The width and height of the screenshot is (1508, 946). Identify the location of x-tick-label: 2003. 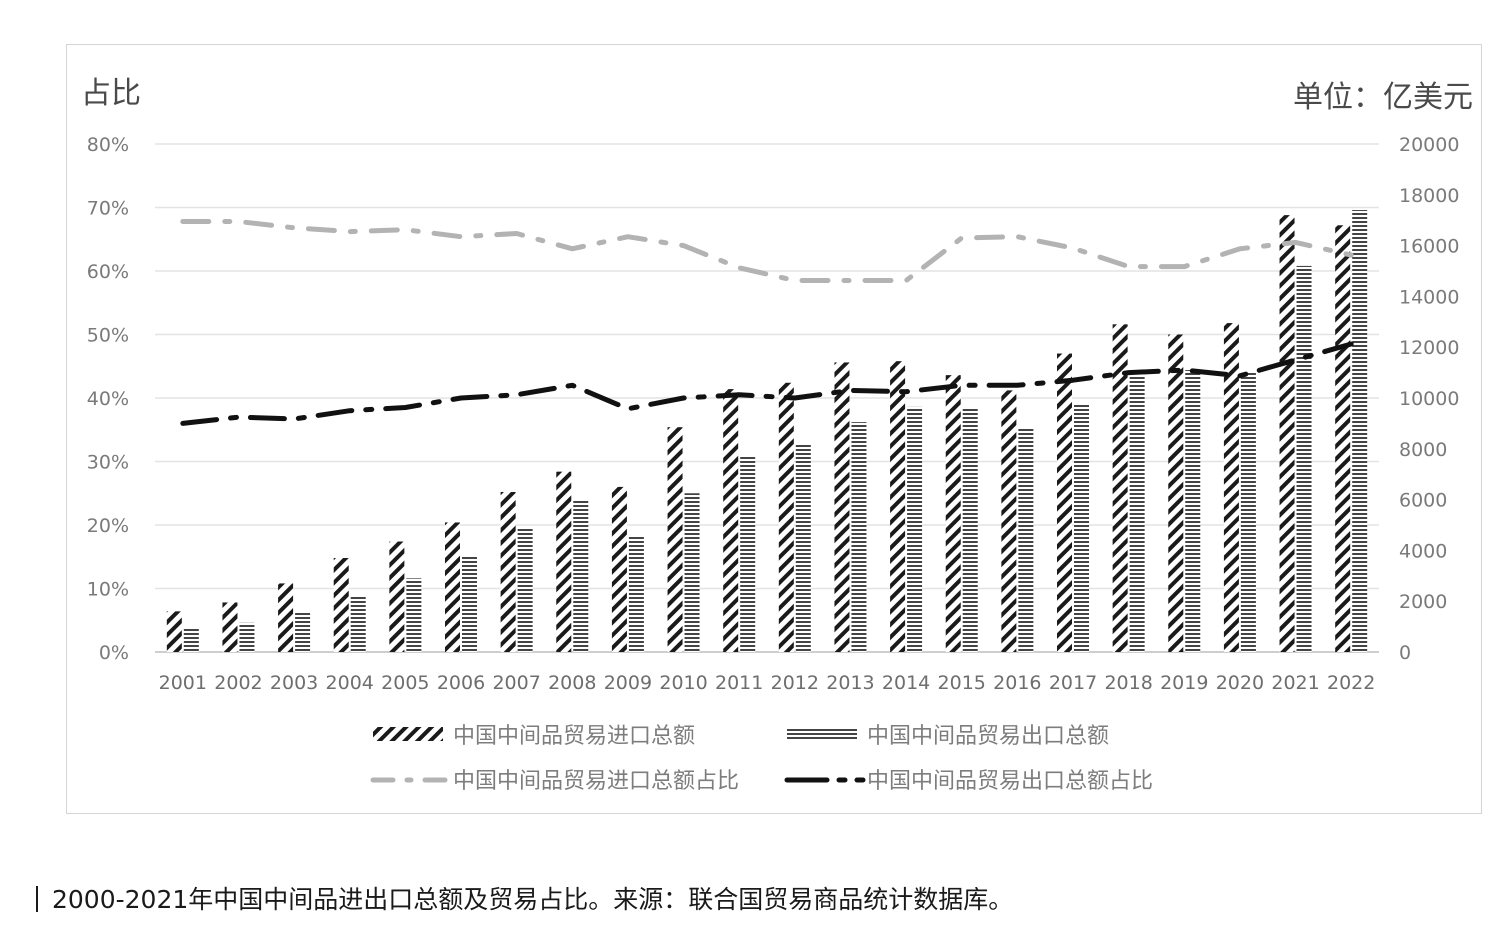
(294, 683).